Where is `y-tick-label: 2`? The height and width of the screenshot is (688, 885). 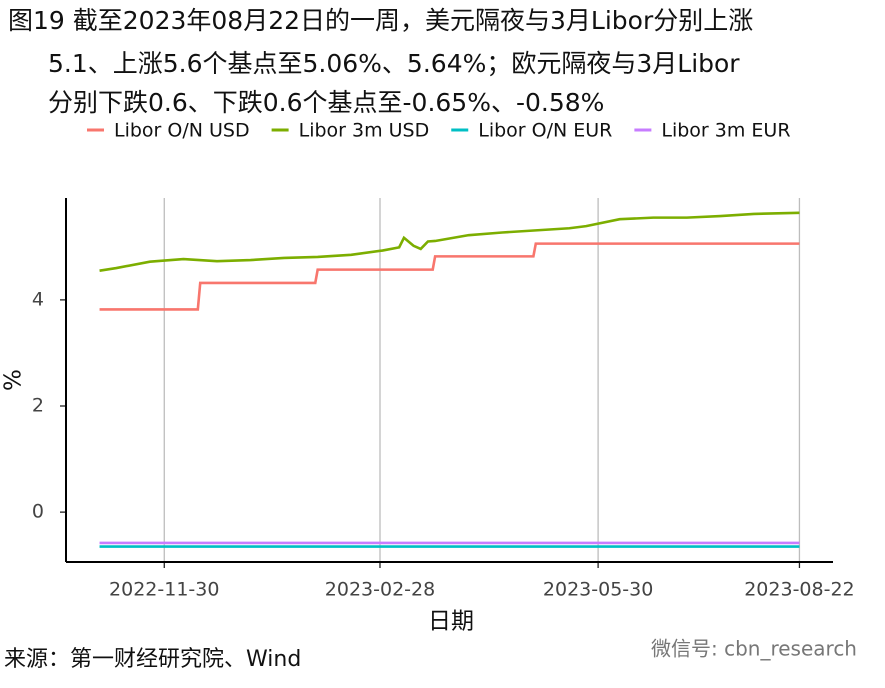 y-tick-label: 2 is located at coordinates (38, 406).